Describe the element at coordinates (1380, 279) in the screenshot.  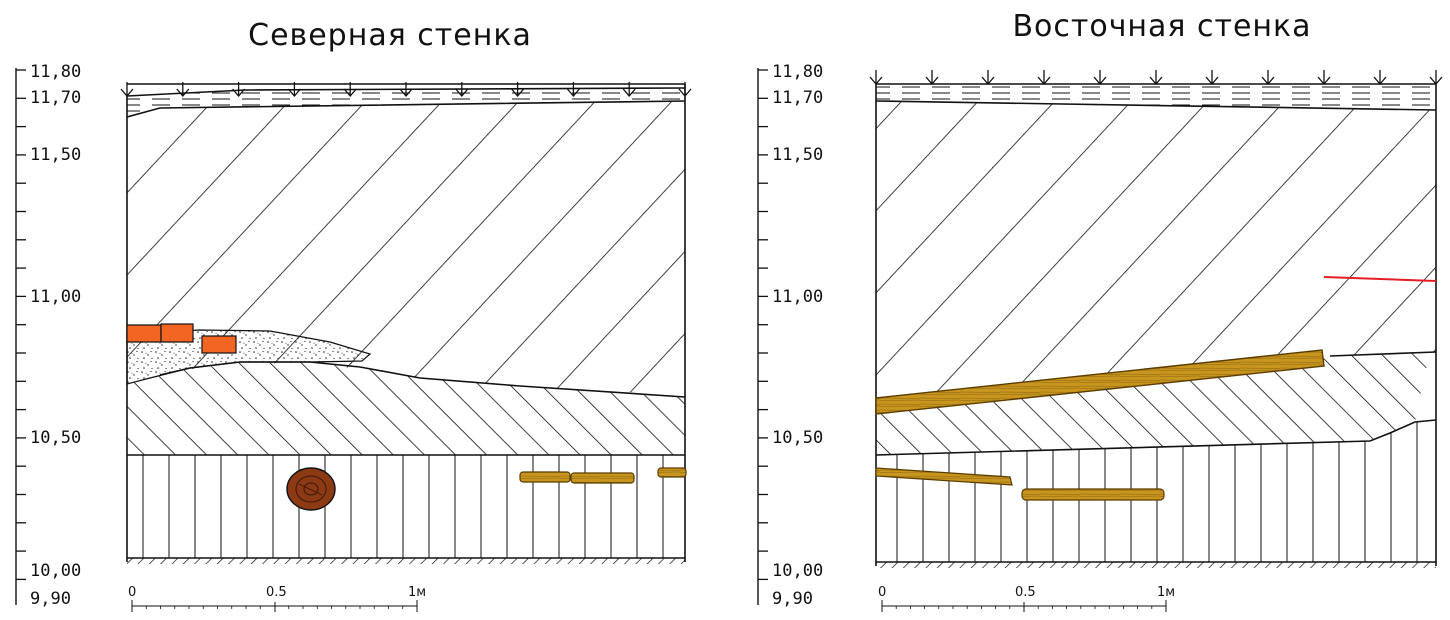
I see `red-marker-line` at that location.